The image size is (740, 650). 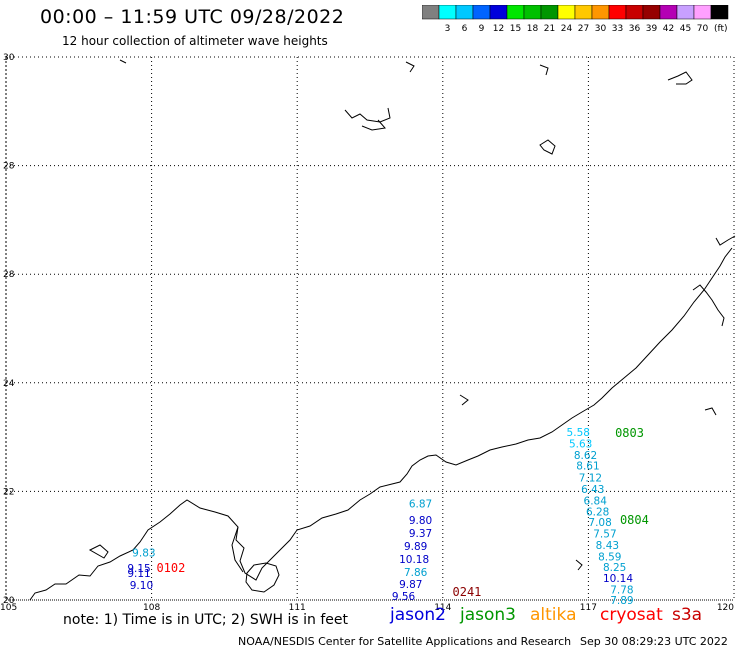 What do you see at coordinates (575, 19) in the screenshot?
I see `color-scale-legend: 3 6 9 12 15 18 21 24 27 30 33 36 39 42 45 70 (ft)` at bounding box center [575, 19].